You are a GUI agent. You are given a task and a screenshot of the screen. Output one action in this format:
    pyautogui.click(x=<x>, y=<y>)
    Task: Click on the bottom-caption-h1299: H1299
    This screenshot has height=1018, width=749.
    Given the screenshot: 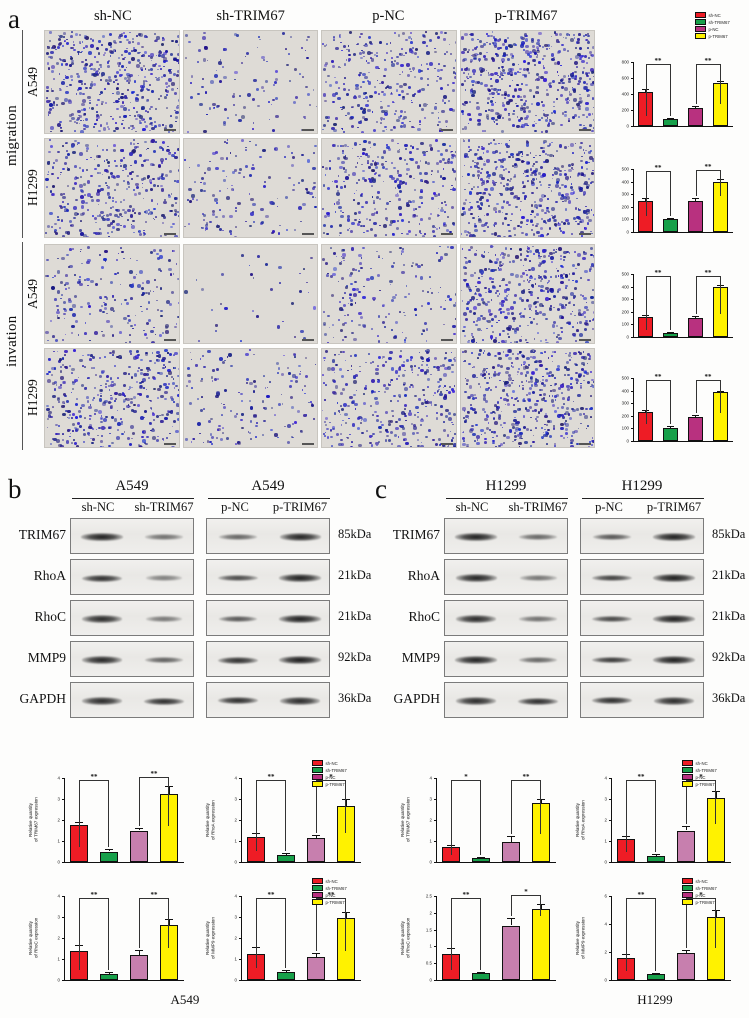 What is the action you would take?
    pyautogui.click(x=655, y=999)
    